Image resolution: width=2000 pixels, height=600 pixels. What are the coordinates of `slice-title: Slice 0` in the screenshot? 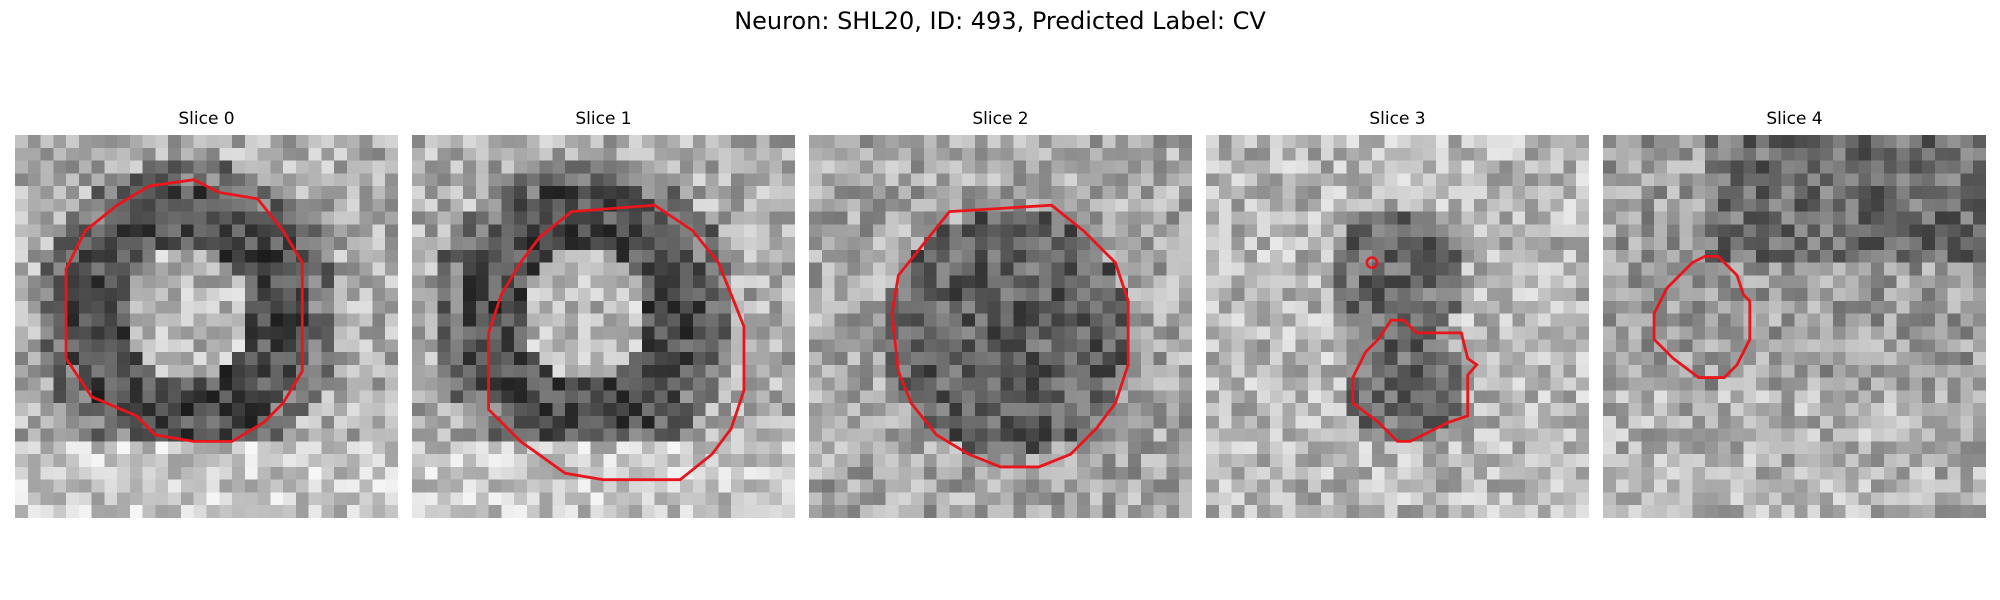 It's located at (206, 119).